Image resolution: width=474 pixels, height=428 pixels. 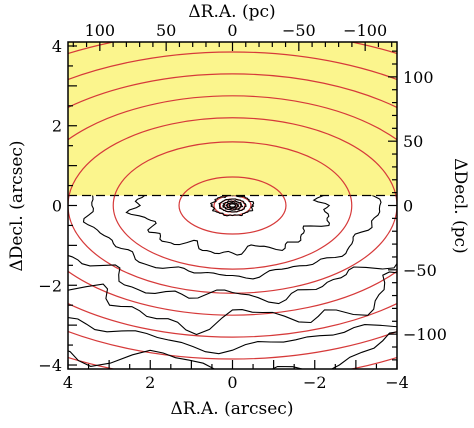 I want to click on y-tick-label-right: 0, so click(x=408, y=206).